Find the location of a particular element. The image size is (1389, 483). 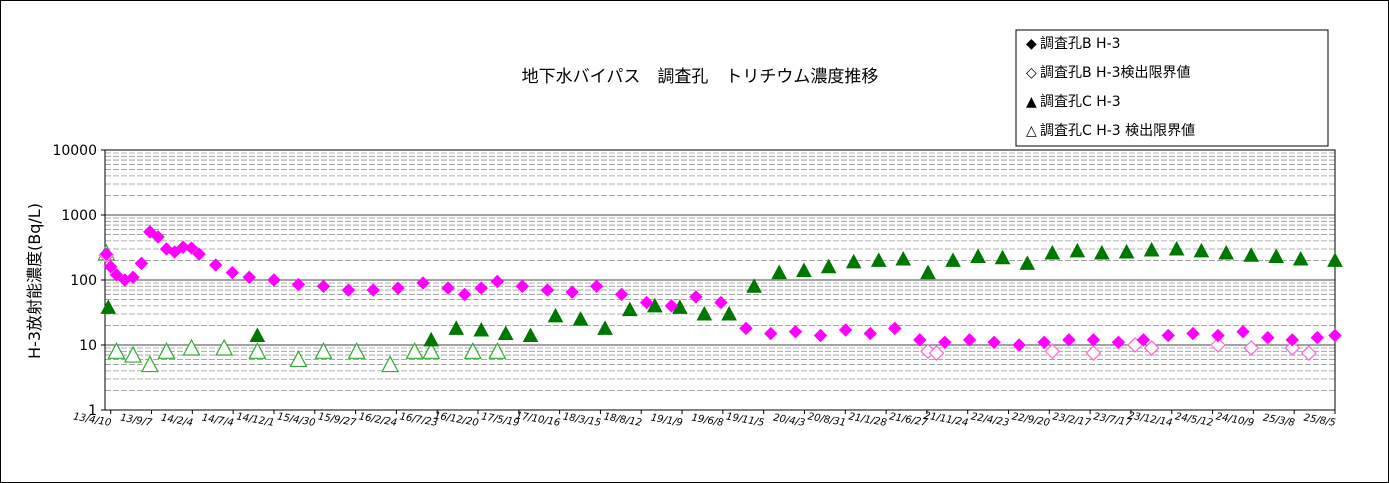

x-tick-label: 14/12/1 is located at coordinates (255, 420).